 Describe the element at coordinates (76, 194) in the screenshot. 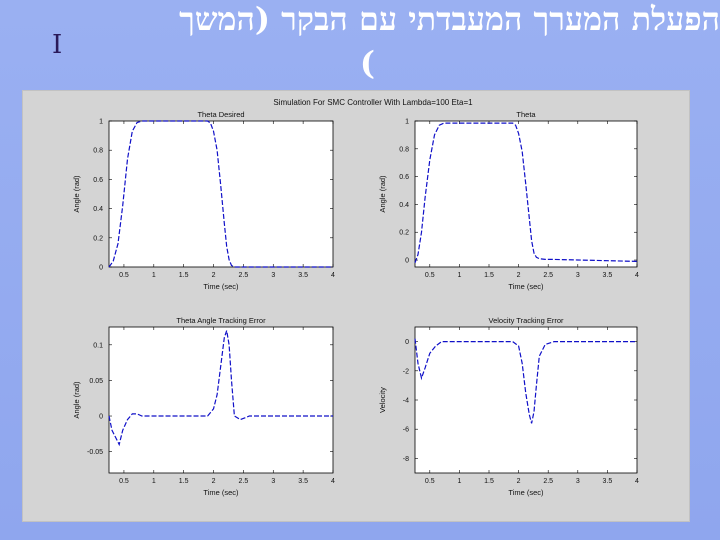

I see `theta-desired-ylabel: Angle (rad)` at that location.